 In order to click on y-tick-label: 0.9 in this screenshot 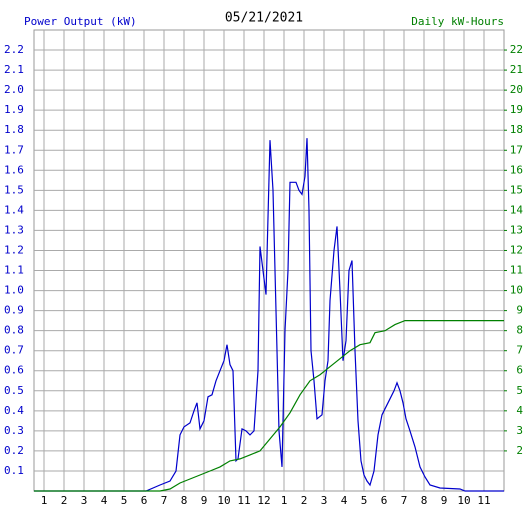, I will do `click(14, 310)`.